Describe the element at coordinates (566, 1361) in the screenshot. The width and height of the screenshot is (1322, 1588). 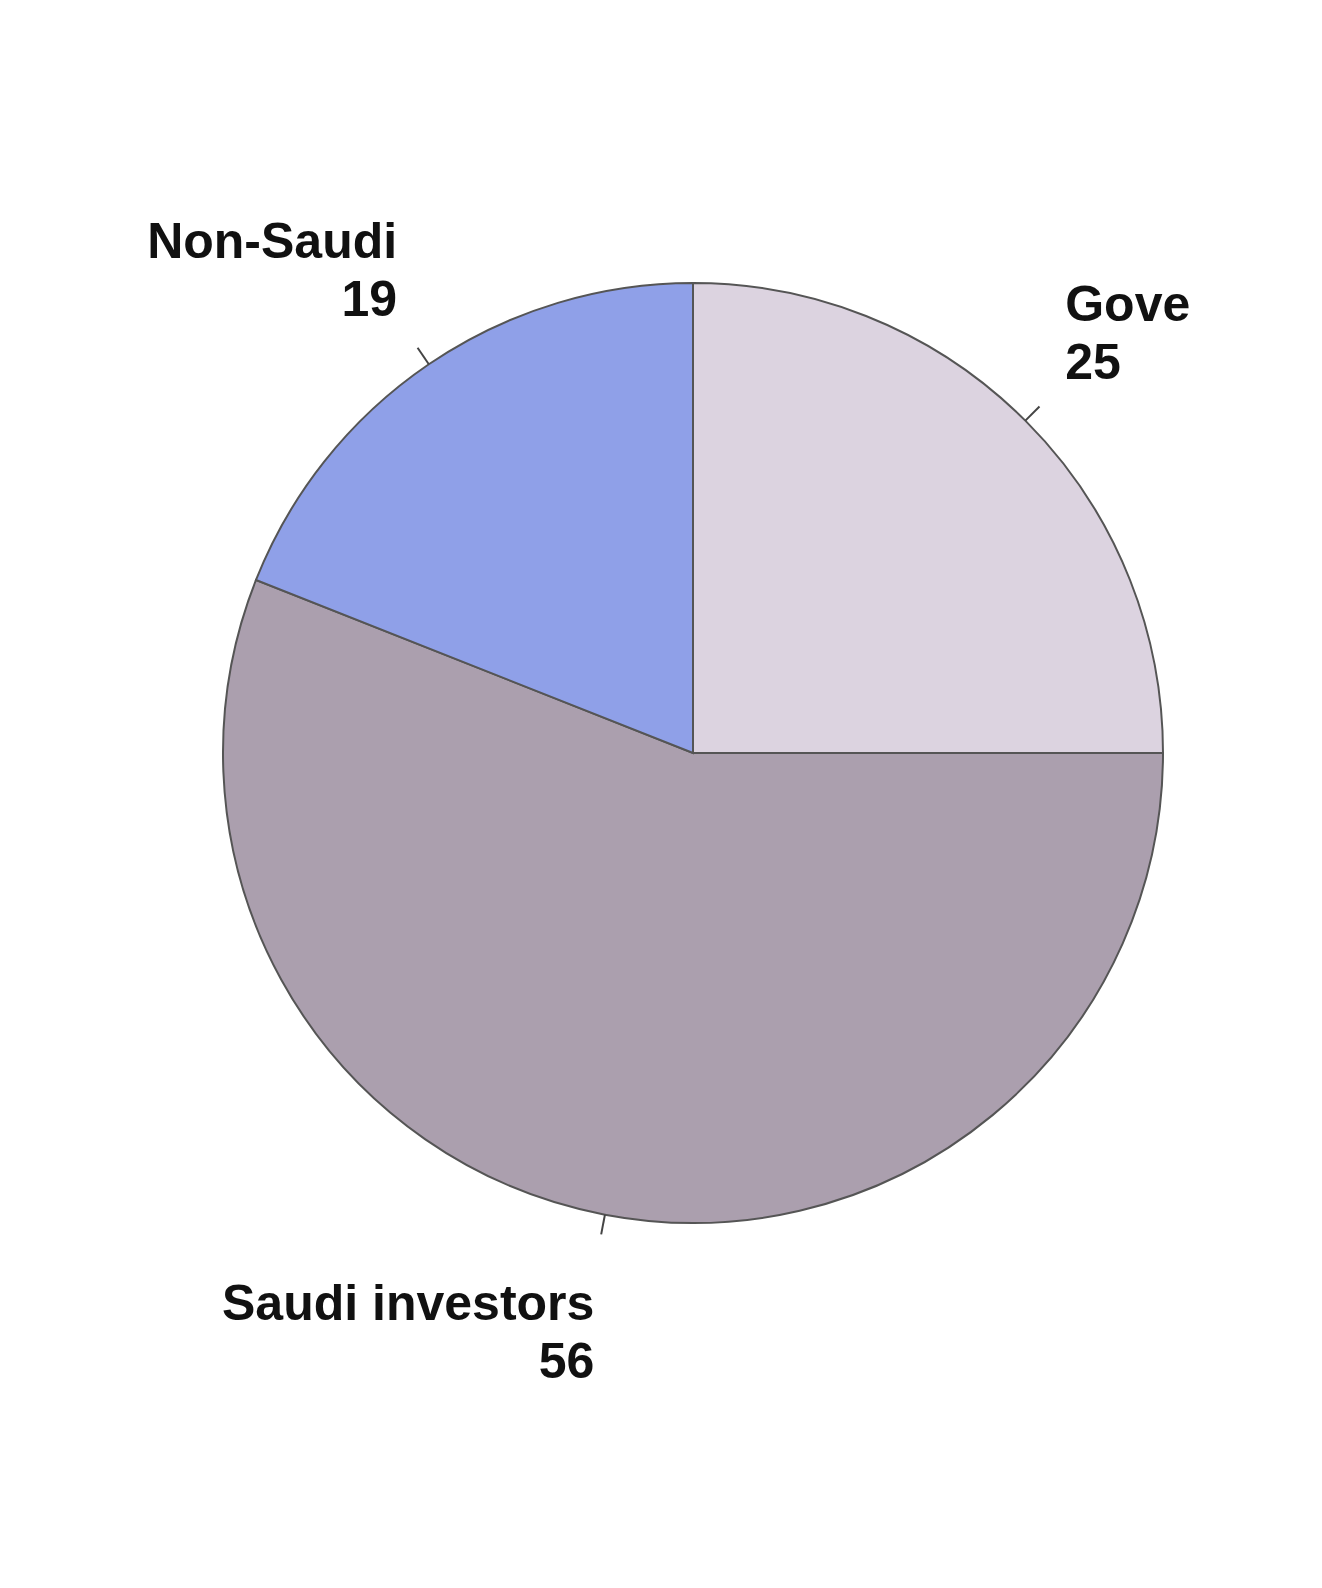
I see `data-label: 56` at that location.